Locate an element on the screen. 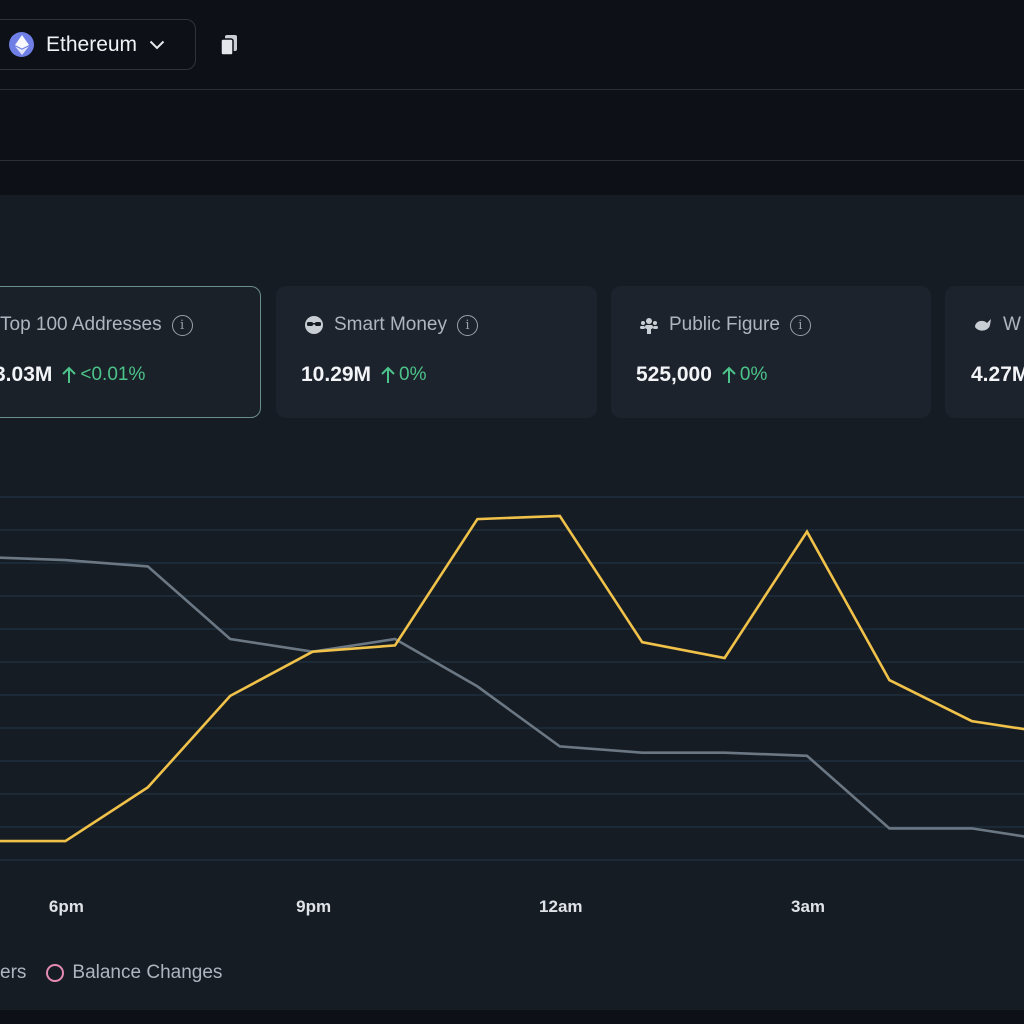  ethereum-icon is located at coordinates (21, 44).